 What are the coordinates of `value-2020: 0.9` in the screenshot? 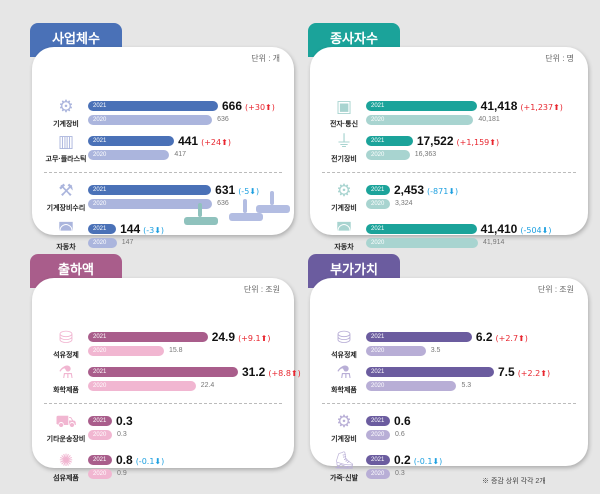 It's located at (122, 473).